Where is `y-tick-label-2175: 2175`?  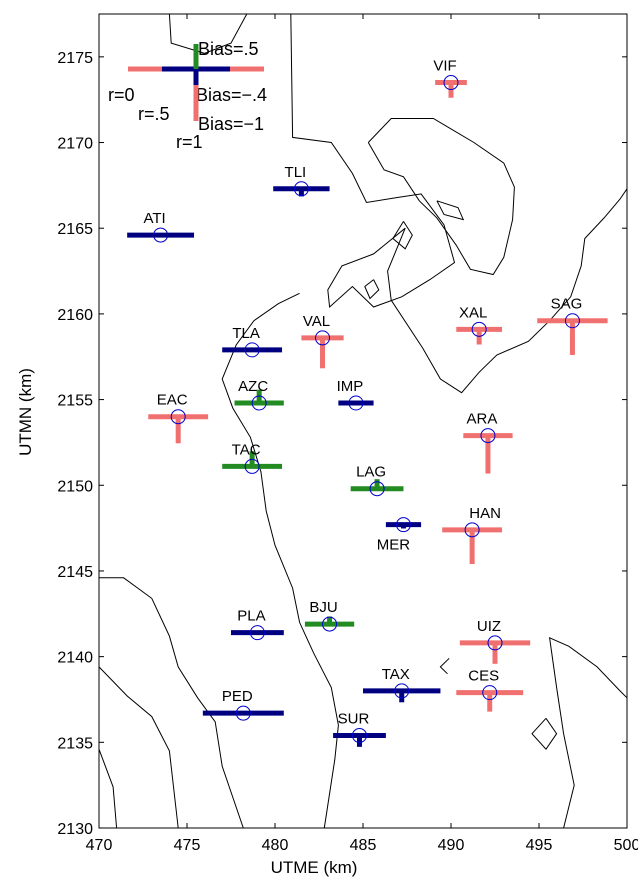 y-tick-label-2175: 2175 is located at coordinates (75, 58).